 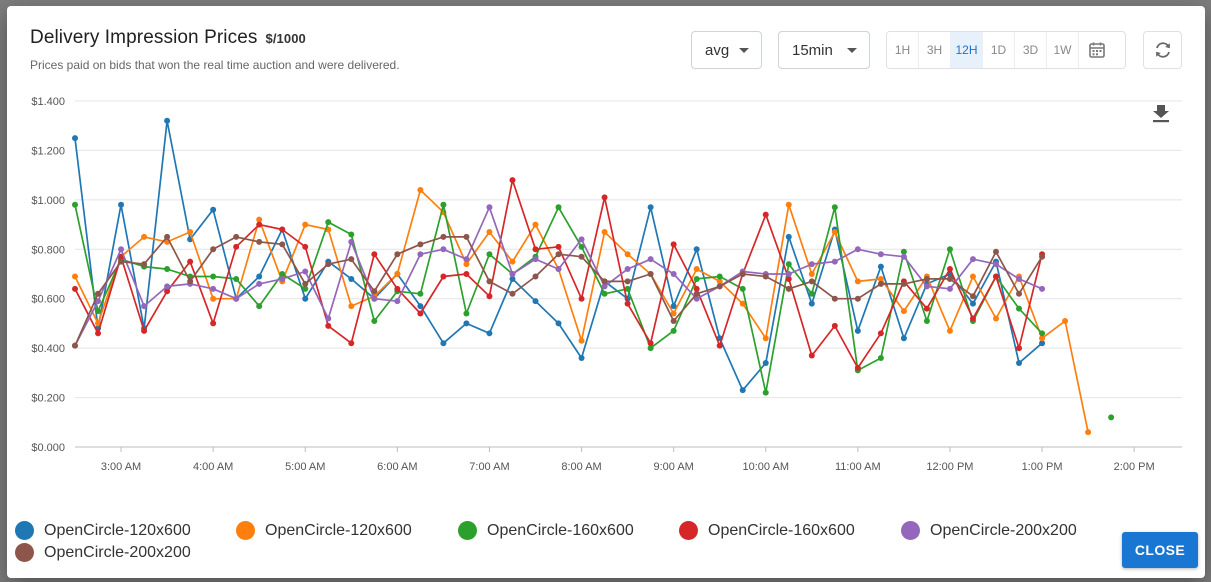 What do you see at coordinates (489, 467) in the screenshot?
I see `x-tick-label: 7:00 AM` at bounding box center [489, 467].